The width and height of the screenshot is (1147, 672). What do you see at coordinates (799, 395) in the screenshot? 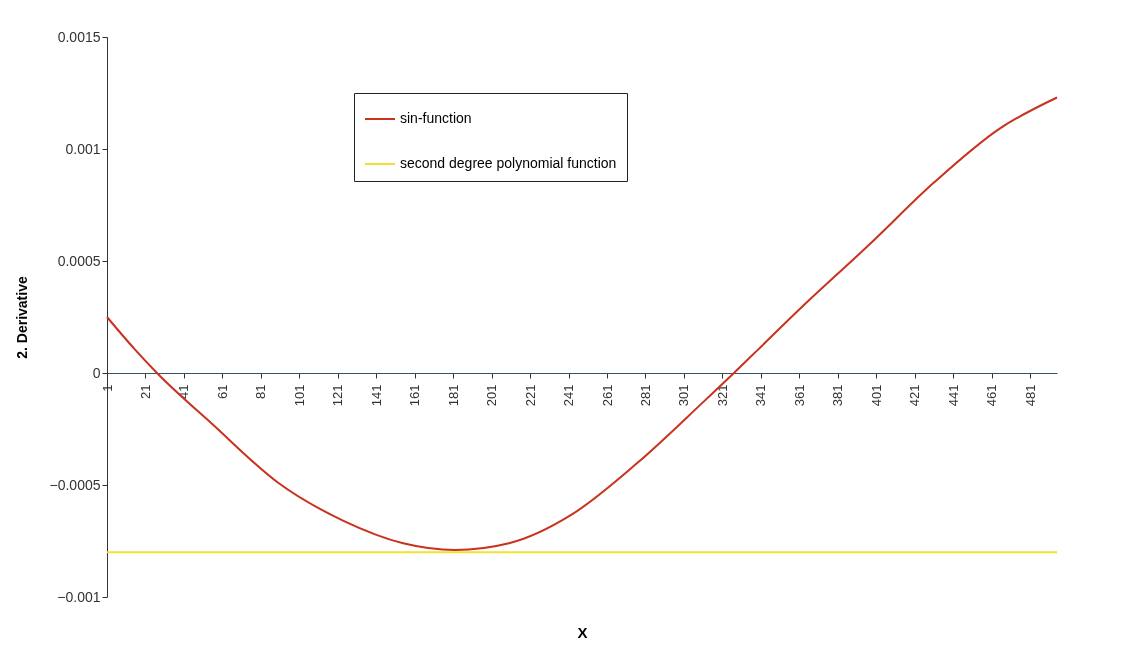
I see `x-tick-label: 361` at bounding box center [799, 395].